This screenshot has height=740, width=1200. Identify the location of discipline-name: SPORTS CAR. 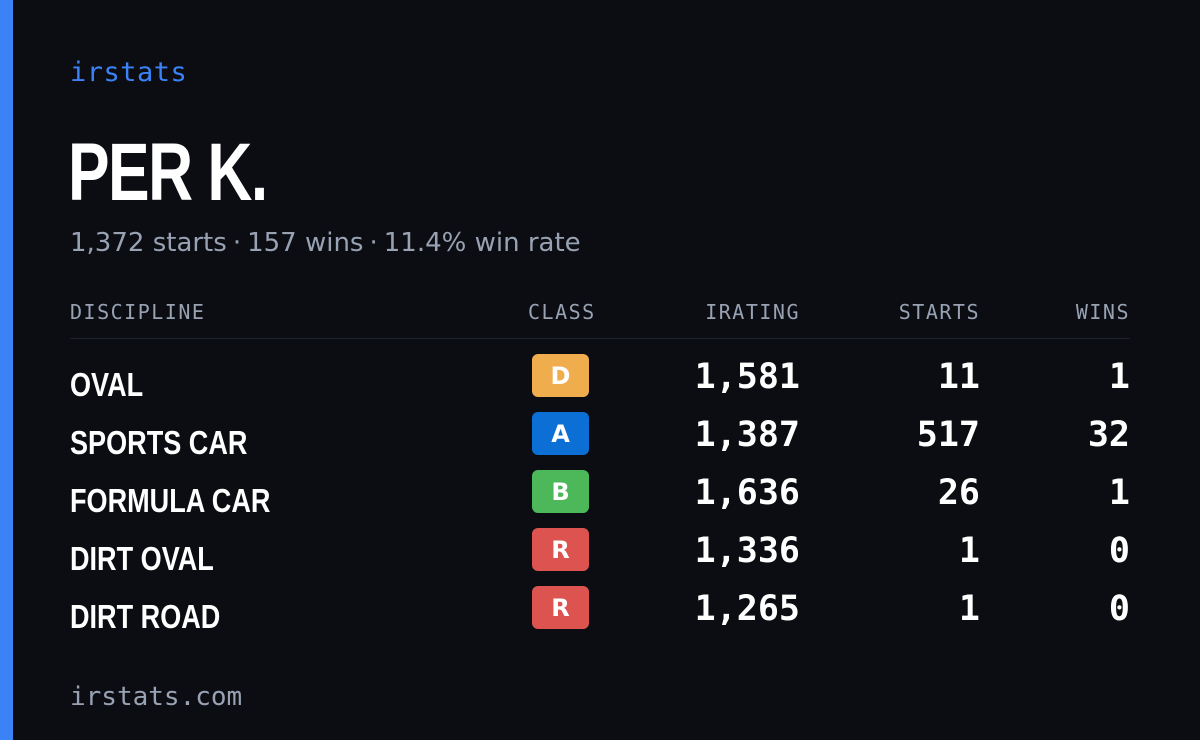
(159, 442).